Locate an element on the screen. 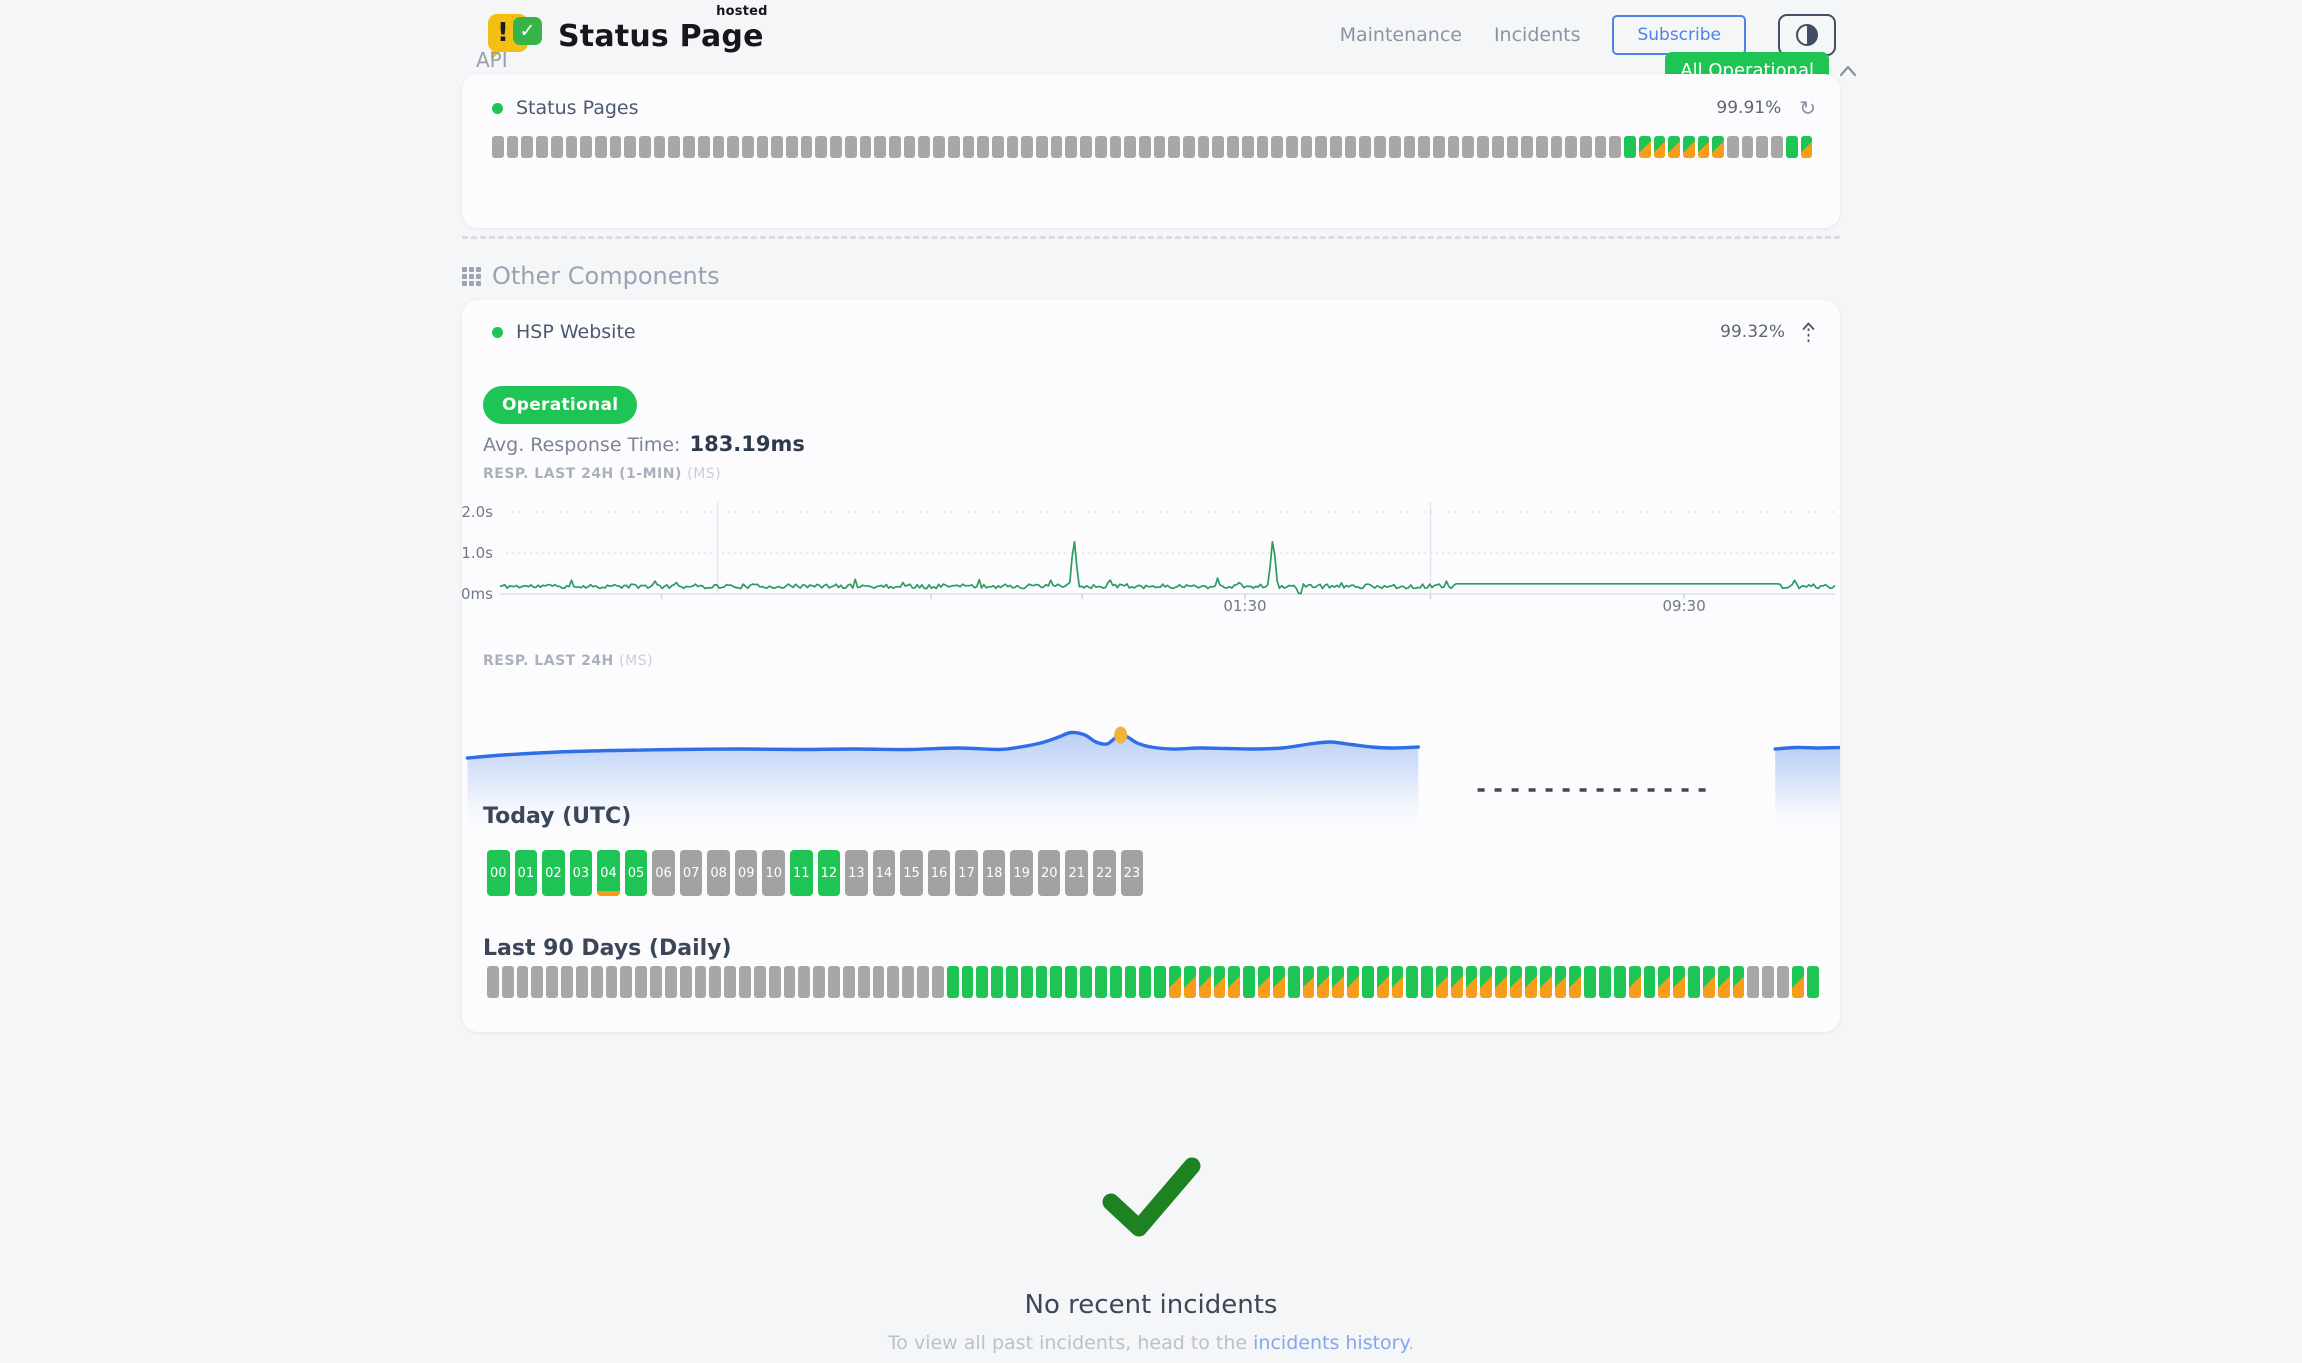 The height and width of the screenshot is (1363, 2302). hour-block-22: 22 is located at coordinates (1104, 873).